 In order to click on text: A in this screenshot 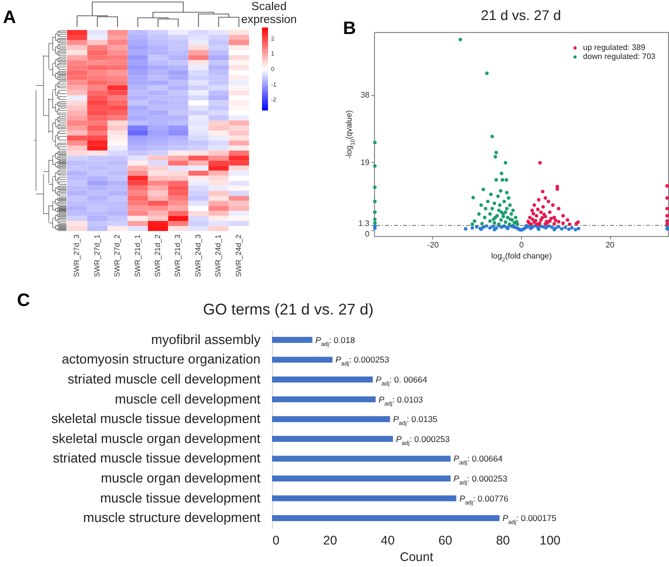, I will do `click(9, 17)`.